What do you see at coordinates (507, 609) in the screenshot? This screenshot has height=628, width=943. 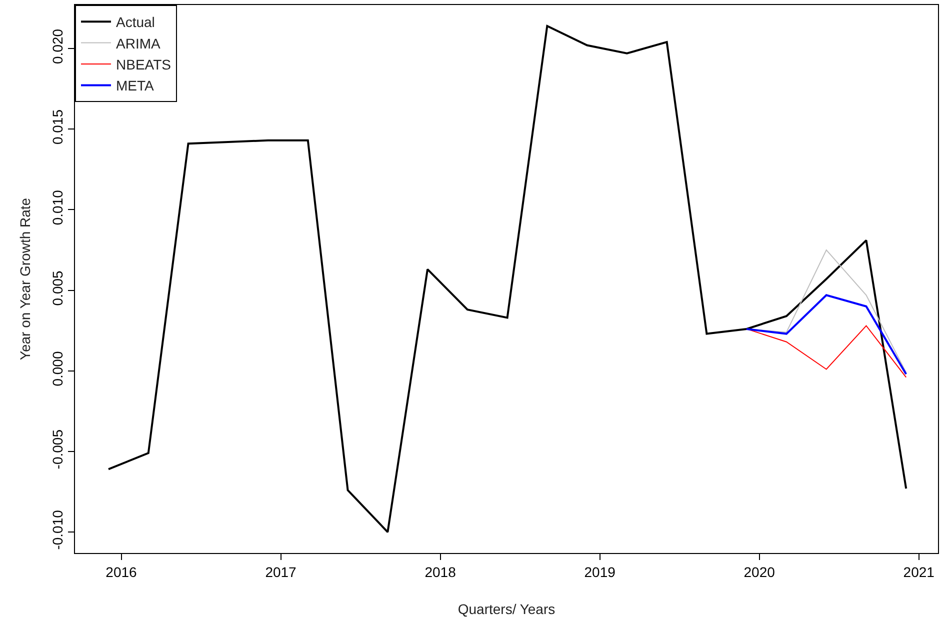 I see `x-axis-title: Quarters/ Years` at bounding box center [507, 609].